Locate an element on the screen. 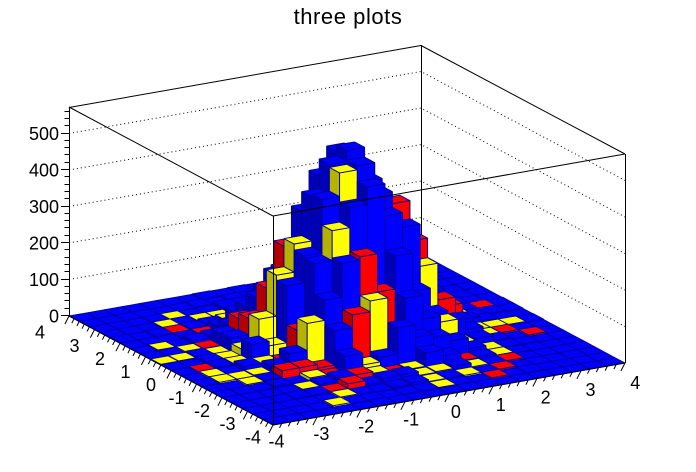 Image resolution: width=696 pixels, height=472 pixels. svg-text: 400 is located at coordinates (44, 170).